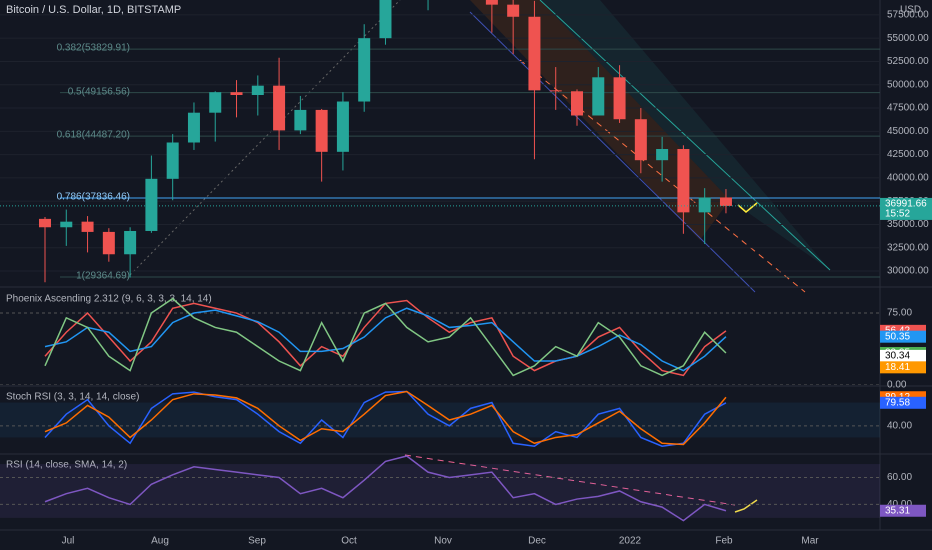 The image size is (932, 550). Describe the element at coordinates (66, 465) in the screenshot. I see `pane-title: RSI (14, close, SMA, 14, 2)` at that location.